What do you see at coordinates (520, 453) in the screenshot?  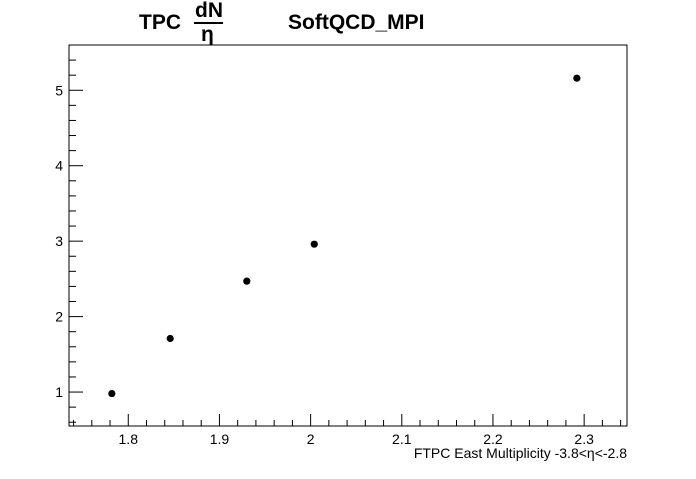 I see `x-axis-label: FTPC East Multiplicity -3.8<η<-2.8` at bounding box center [520, 453].